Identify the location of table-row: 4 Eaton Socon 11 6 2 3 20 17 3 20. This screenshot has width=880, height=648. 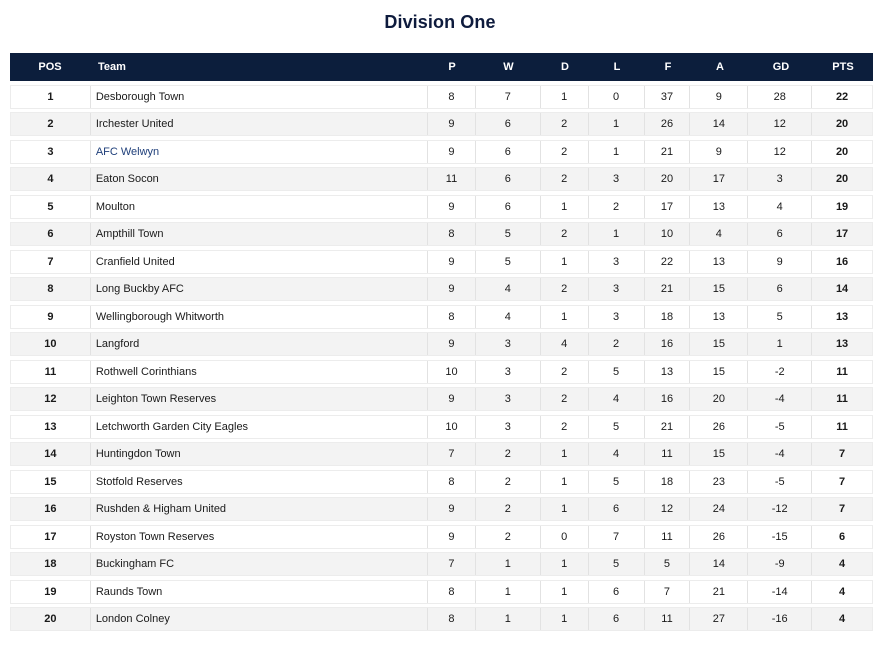
(441, 179).